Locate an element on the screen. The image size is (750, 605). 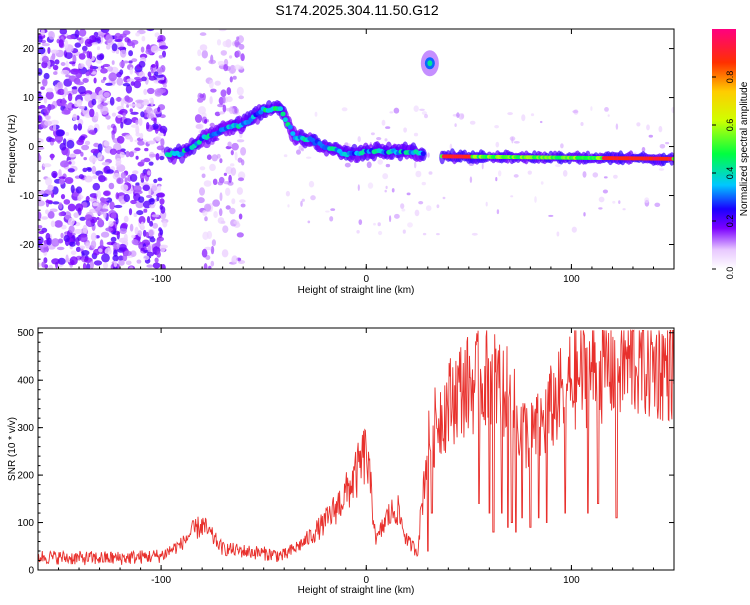
y-tick-label: 100 is located at coordinates (25, 523).